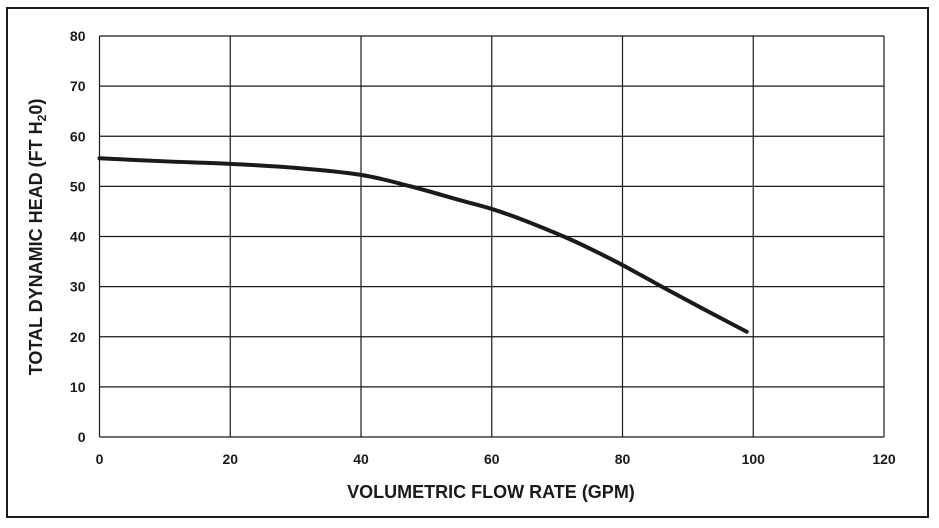 The width and height of the screenshot is (939, 528). I want to click on x-tick-label: 40, so click(361, 459).